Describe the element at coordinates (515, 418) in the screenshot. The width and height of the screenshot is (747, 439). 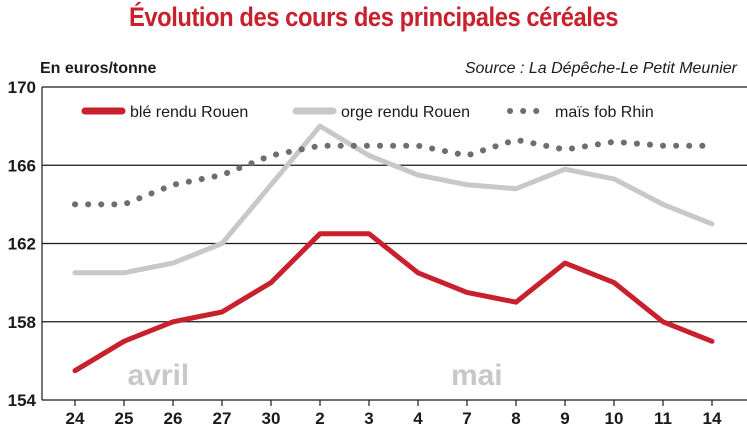
I see `x-tick-label: 8` at that location.